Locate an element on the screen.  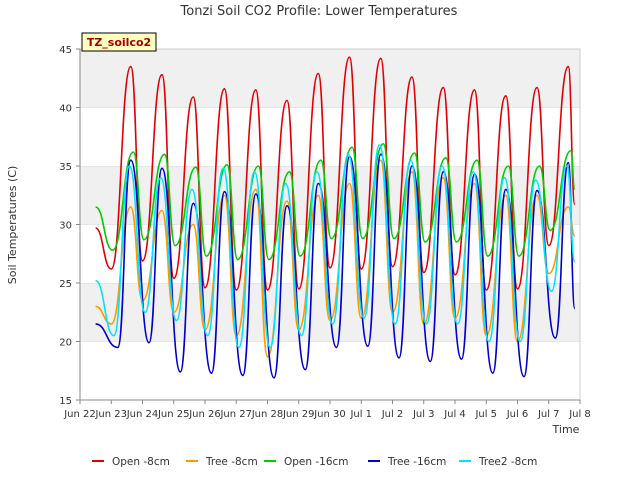
y-axis-label: Soil Temperatures (C) is located at coordinates (12, 225).